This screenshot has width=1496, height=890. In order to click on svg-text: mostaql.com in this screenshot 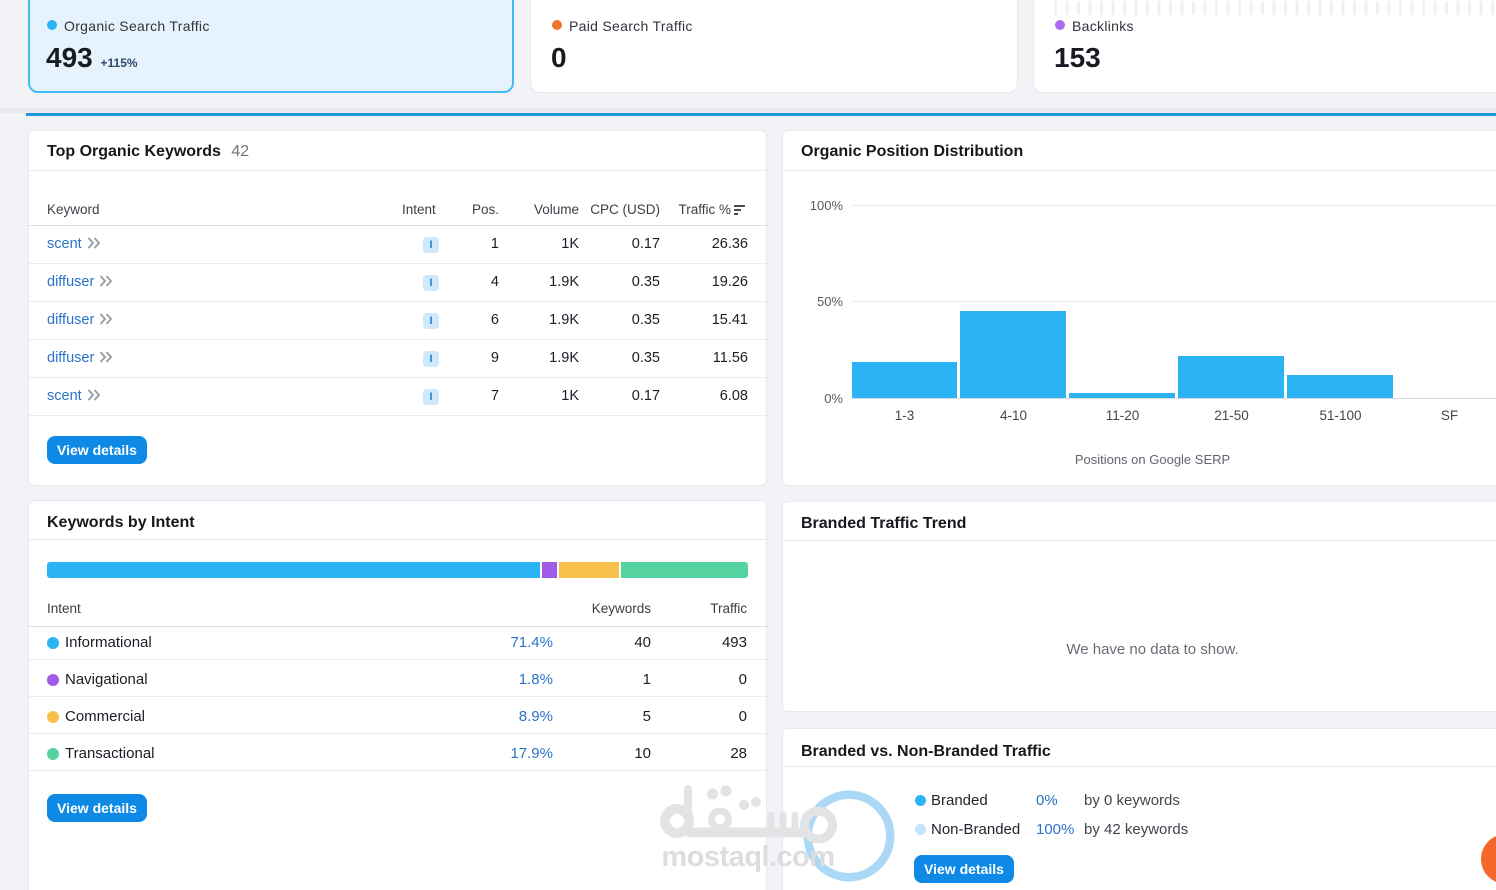, I will do `click(747, 857)`.